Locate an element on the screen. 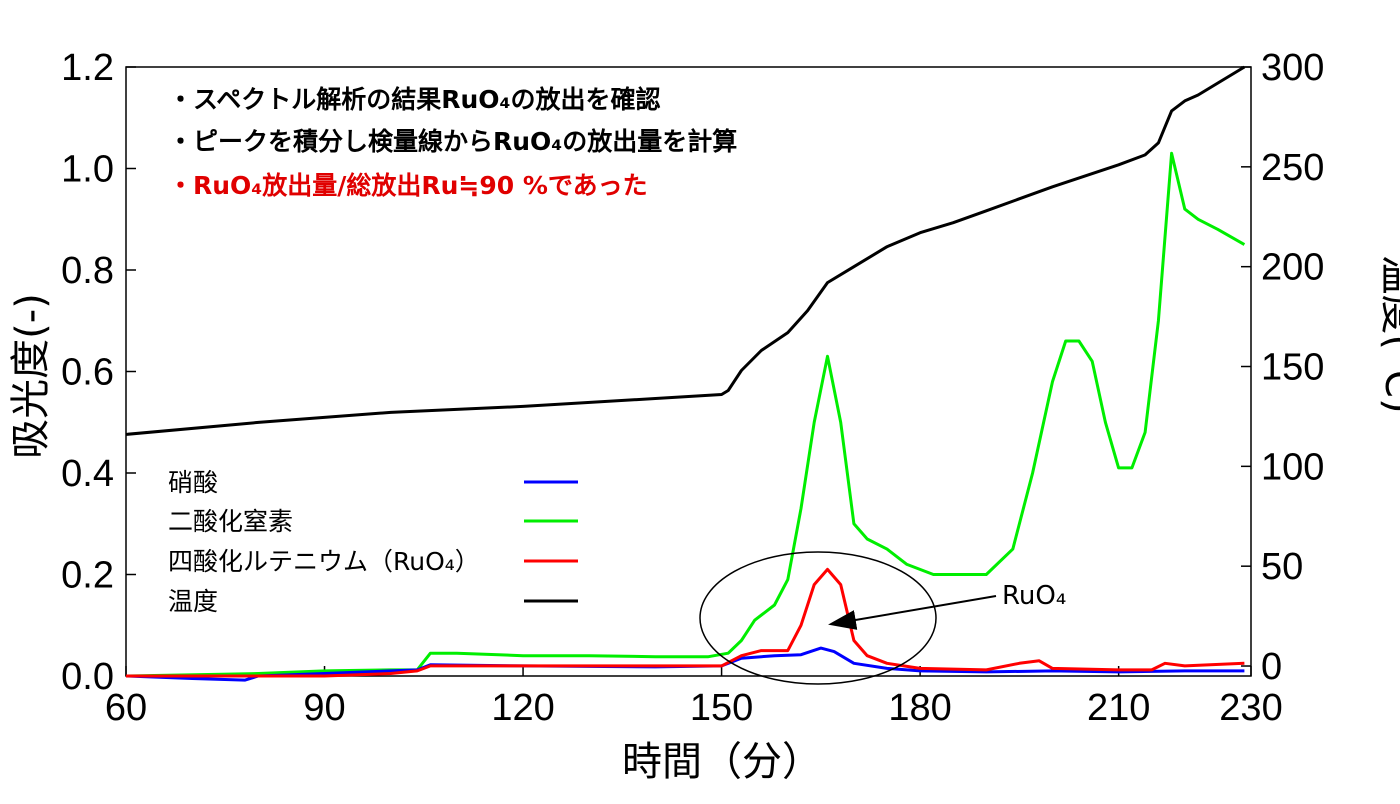 This screenshot has width=1400, height=804. left-tick-label: 1.2 is located at coordinates (87, 68).